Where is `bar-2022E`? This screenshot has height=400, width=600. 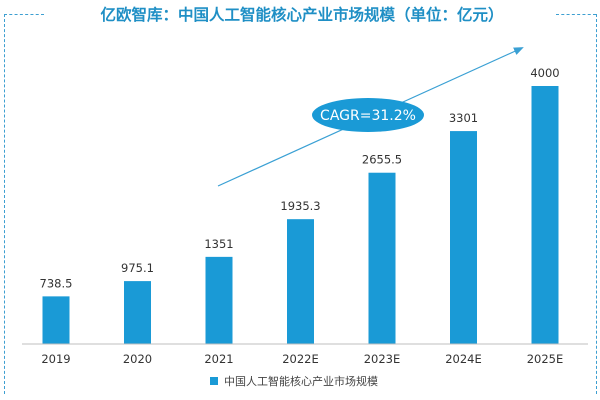 bar-2022E is located at coordinates (300, 281).